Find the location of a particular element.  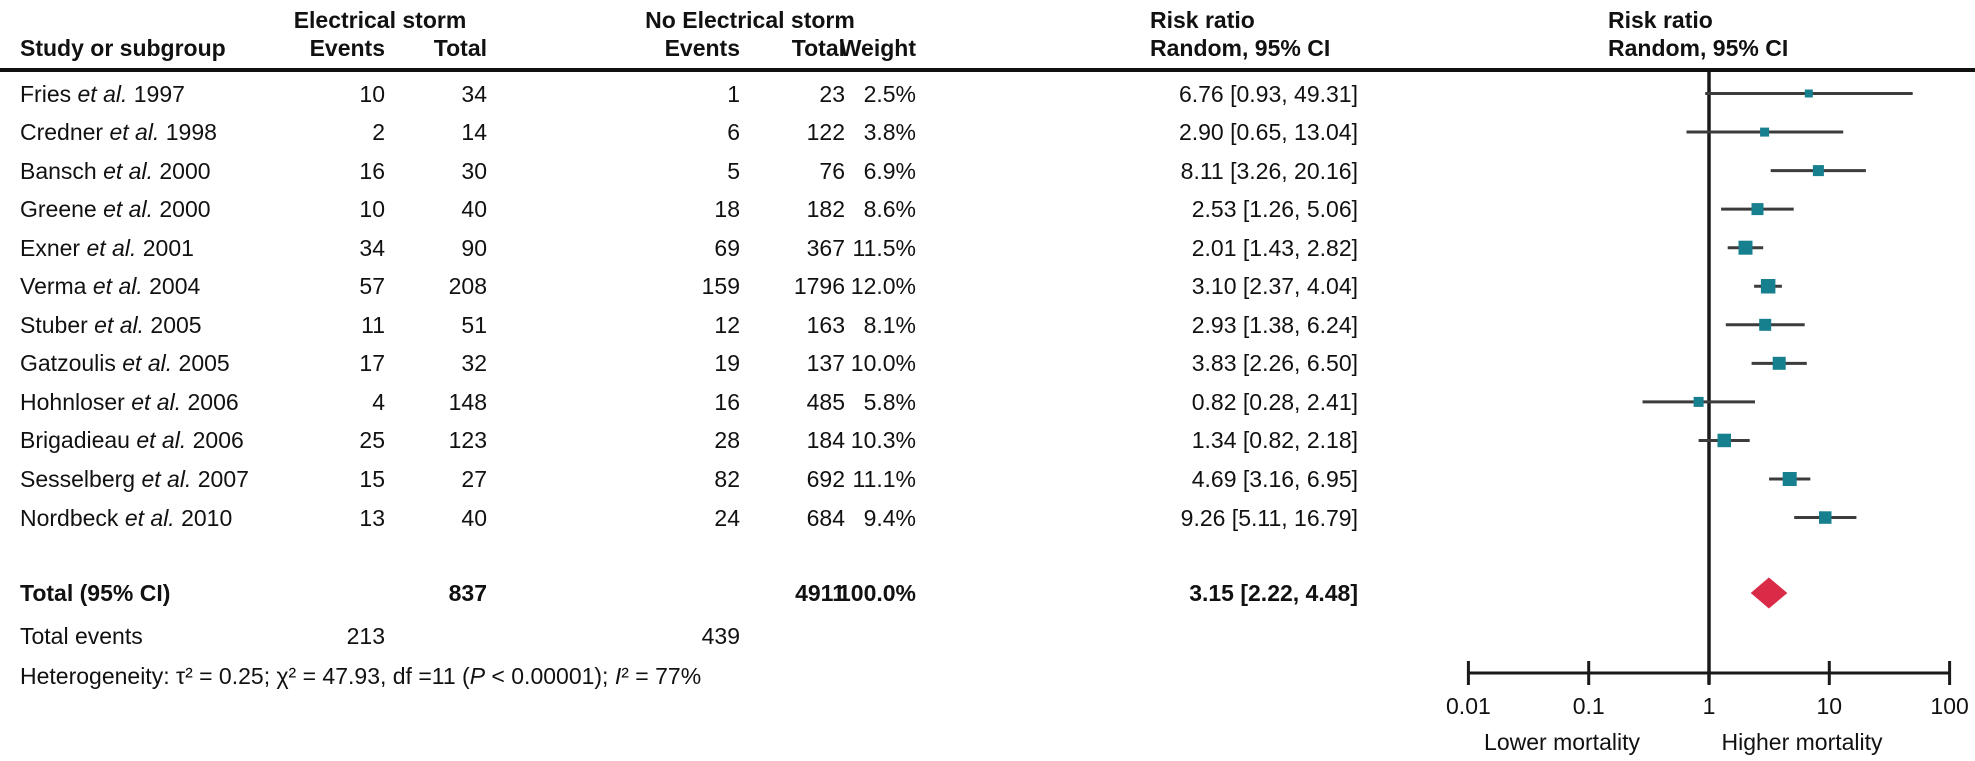

es-events-value: 4 is located at coordinates (378, 401).